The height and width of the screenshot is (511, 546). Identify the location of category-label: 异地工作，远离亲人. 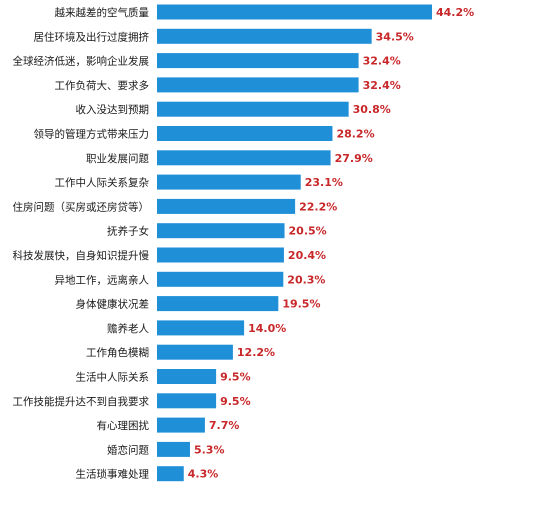
(102, 279).